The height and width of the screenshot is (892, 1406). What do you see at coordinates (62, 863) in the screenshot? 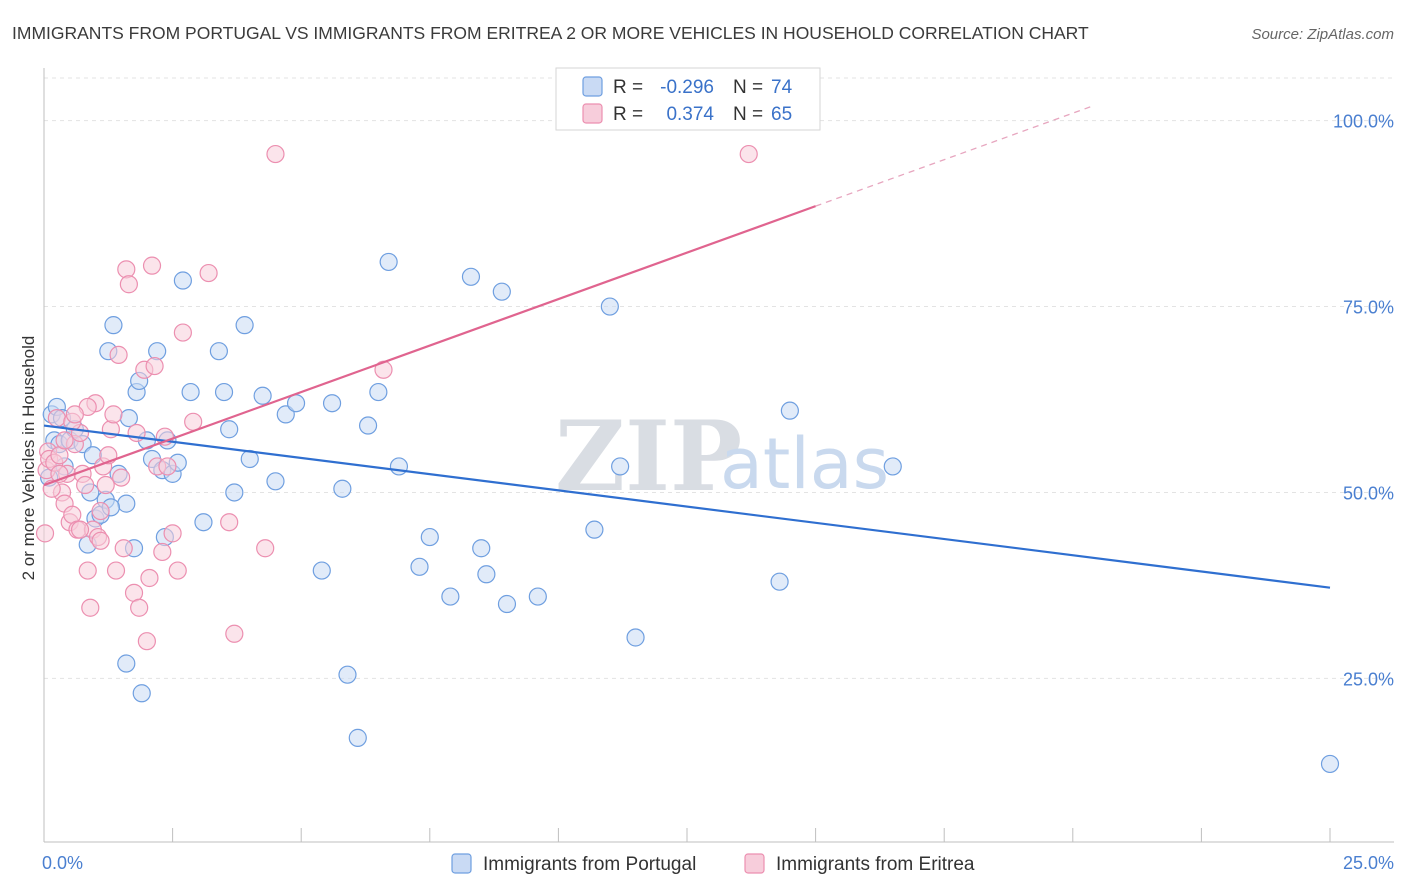
I see `x-tick-label-min: 0.0%` at bounding box center [62, 863].